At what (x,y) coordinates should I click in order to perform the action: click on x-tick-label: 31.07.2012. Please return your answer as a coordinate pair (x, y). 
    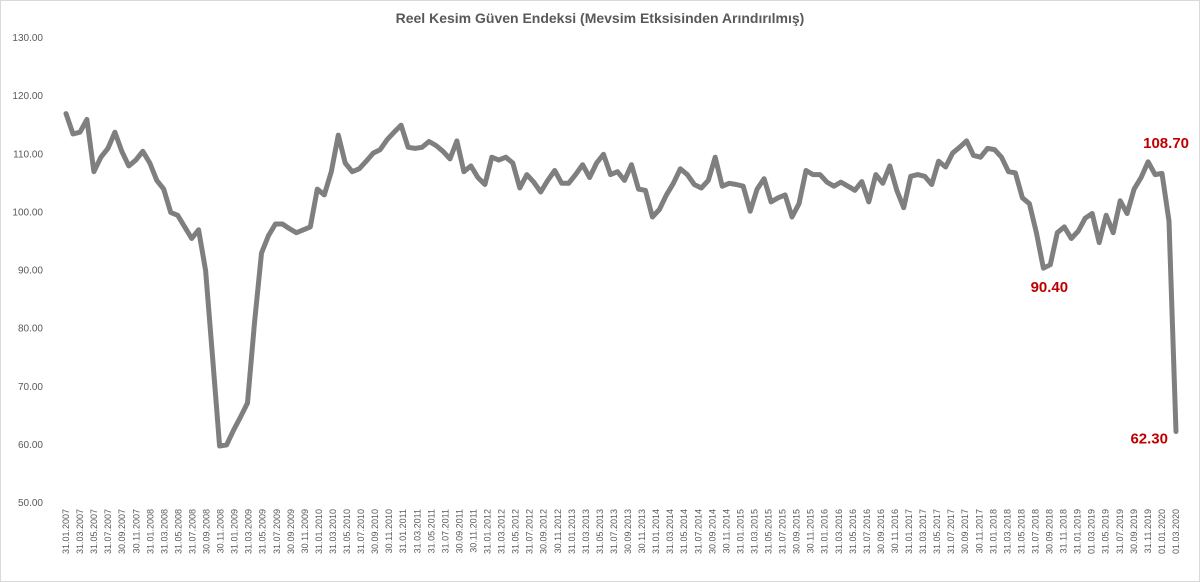
    Looking at the image, I should click on (530, 531).